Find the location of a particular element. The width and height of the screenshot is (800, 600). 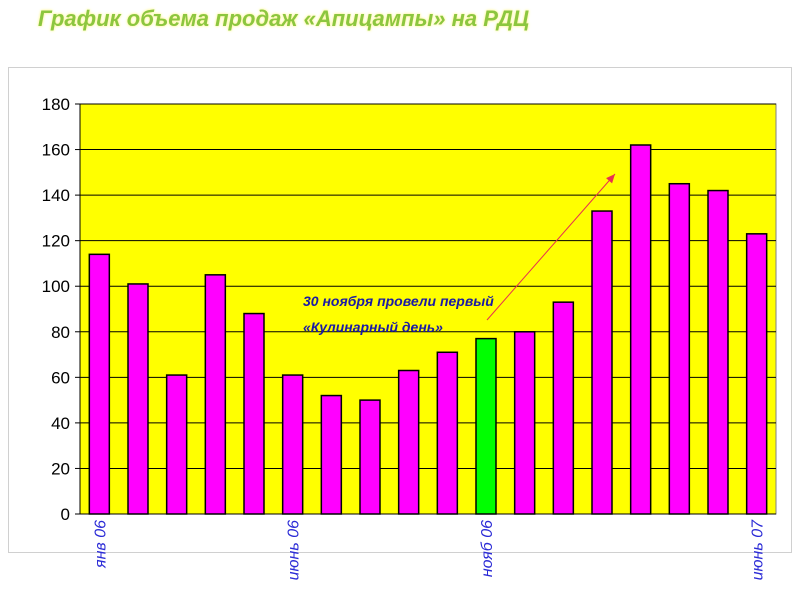

x-tick-label: июнь 06 is located at coordinates (294, 550).